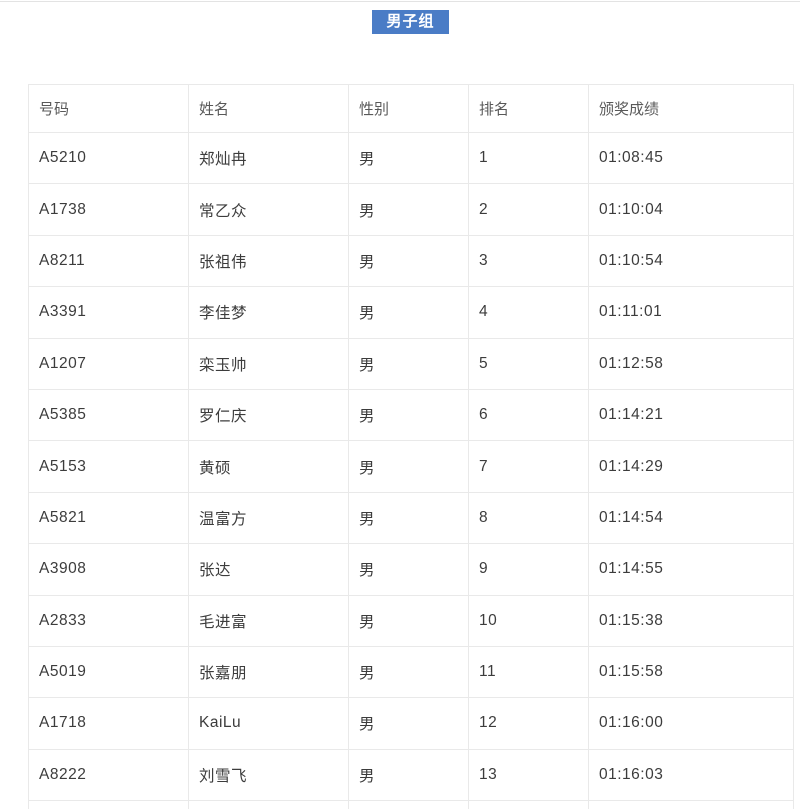 The image size is (800, 809). I want to click on cell-result-empty, so click(691, 804).